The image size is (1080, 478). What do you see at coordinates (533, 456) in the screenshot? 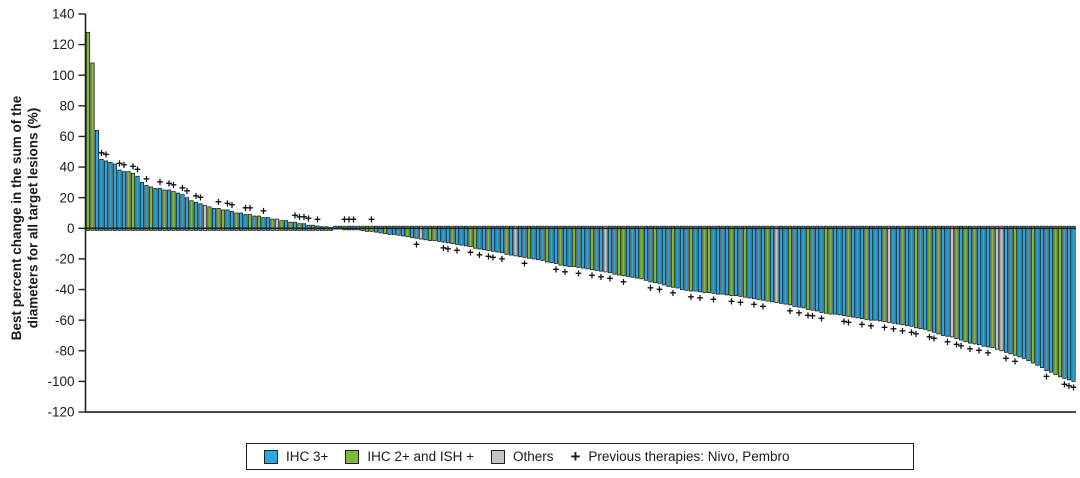
I see `legend-label-others: Others` at bounding box center [533, 456].